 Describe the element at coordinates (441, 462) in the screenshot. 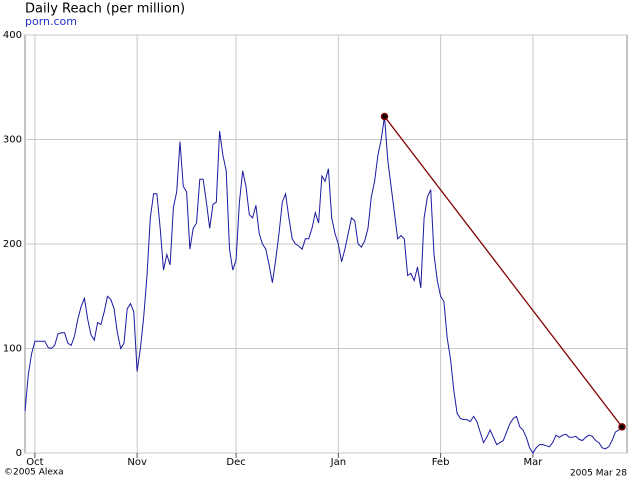

I see `x-tick-label: Feb` at that location.